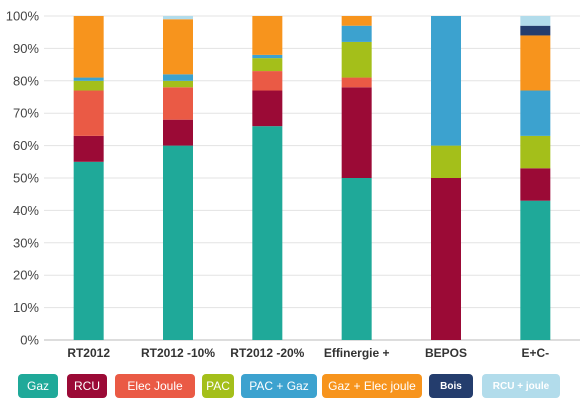 Image resolution: width=583 pixels, height=405 pixels. I want to click on x-tick-label: RT2012 -10%, so click(178, 353).